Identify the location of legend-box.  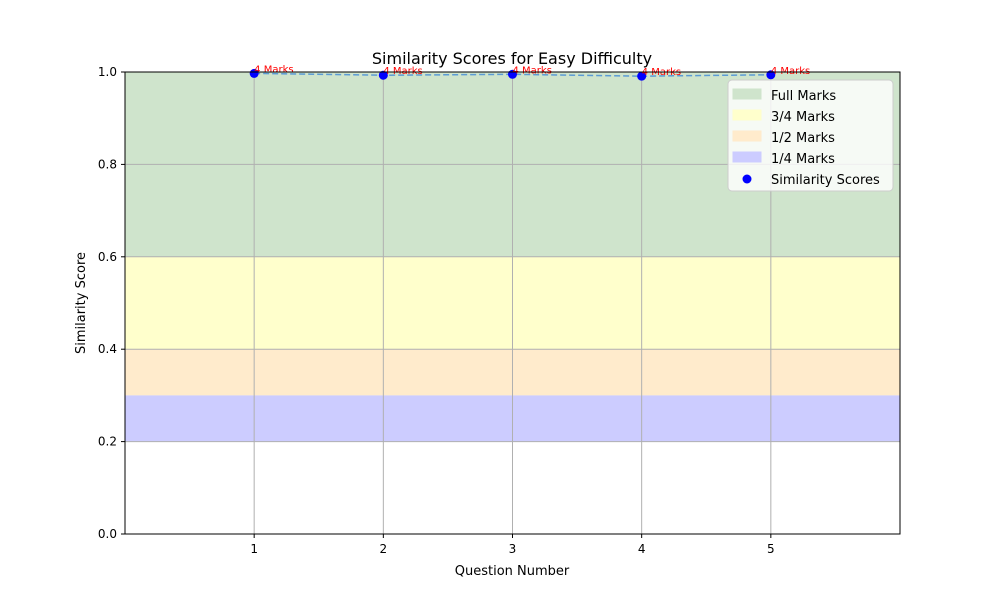
(810, 135).